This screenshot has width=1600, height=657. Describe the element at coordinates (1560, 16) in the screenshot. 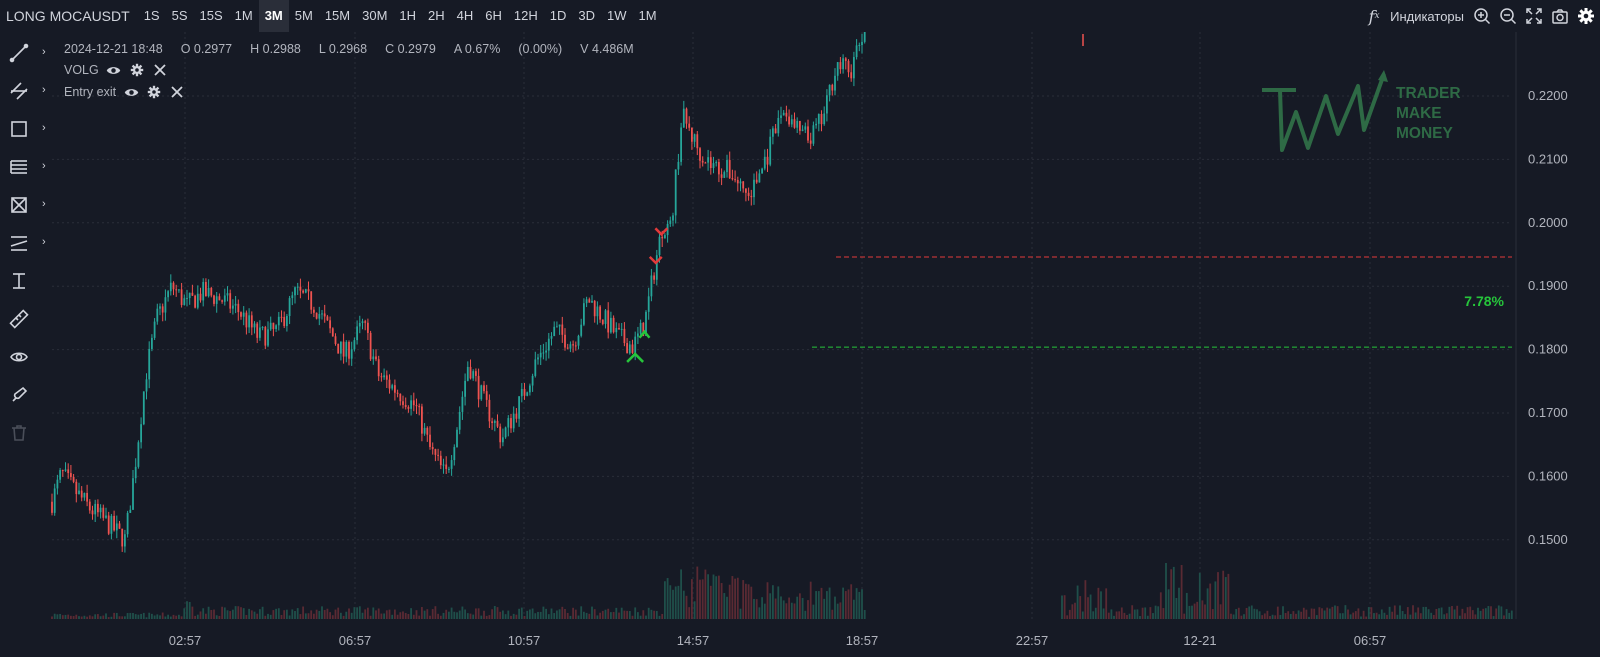

I see `screenshot-icon` at that location.